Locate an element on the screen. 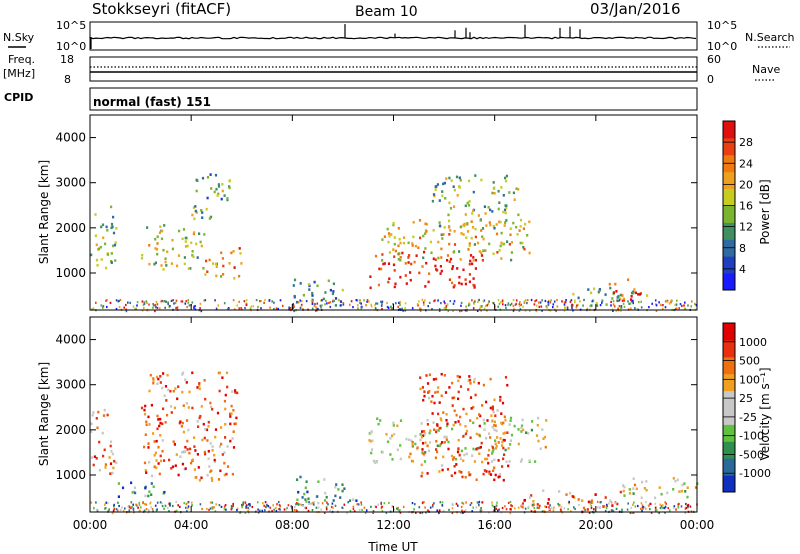 This screenshot has height=554, width=800. colorbar-tick-label: -500 is located at coordinates (751, 454).